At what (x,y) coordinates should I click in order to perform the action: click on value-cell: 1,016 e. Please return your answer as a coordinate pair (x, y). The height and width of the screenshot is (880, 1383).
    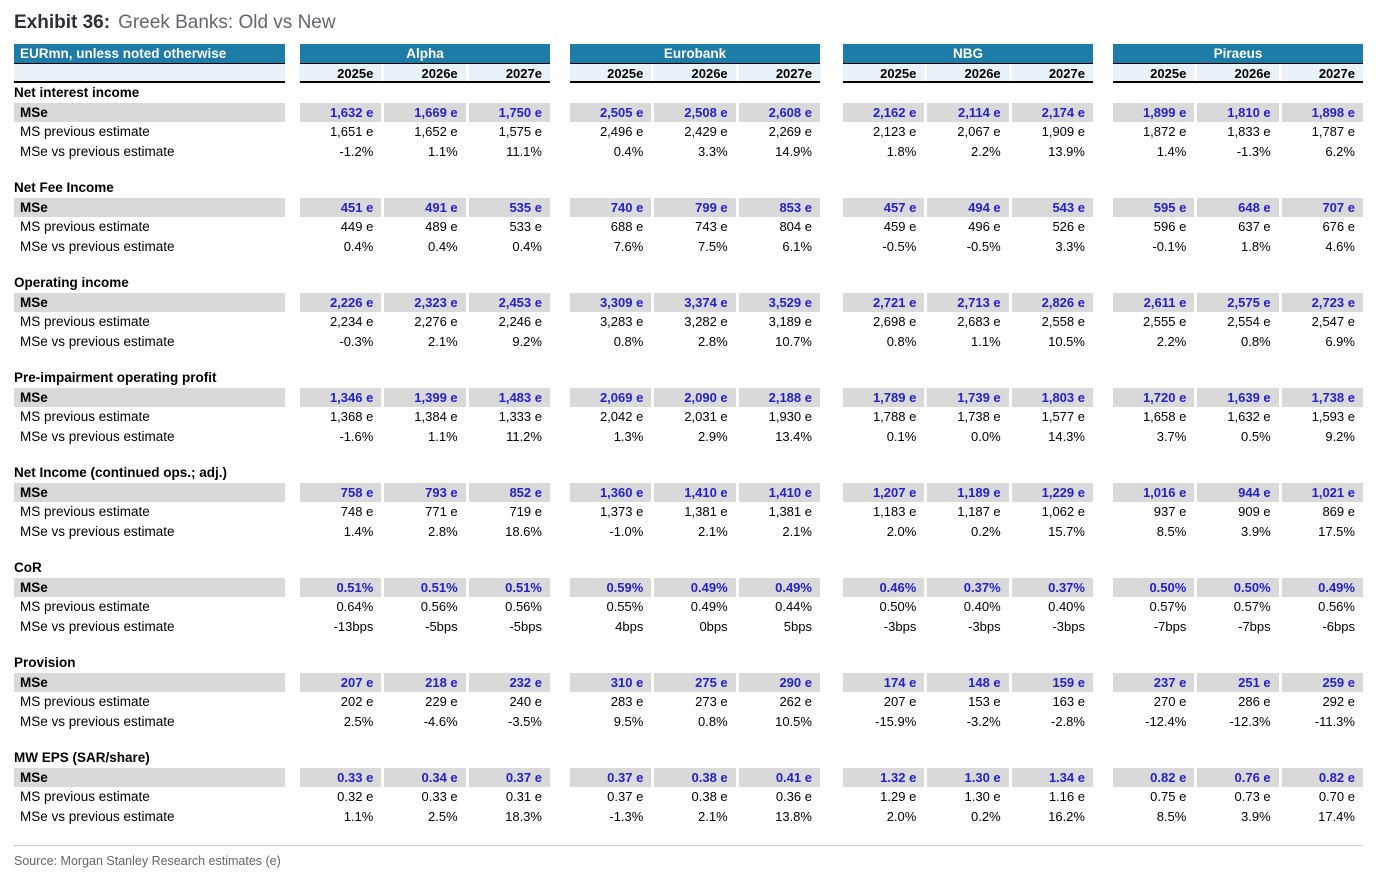
    Looking at the image, I should click on (1154, 492).